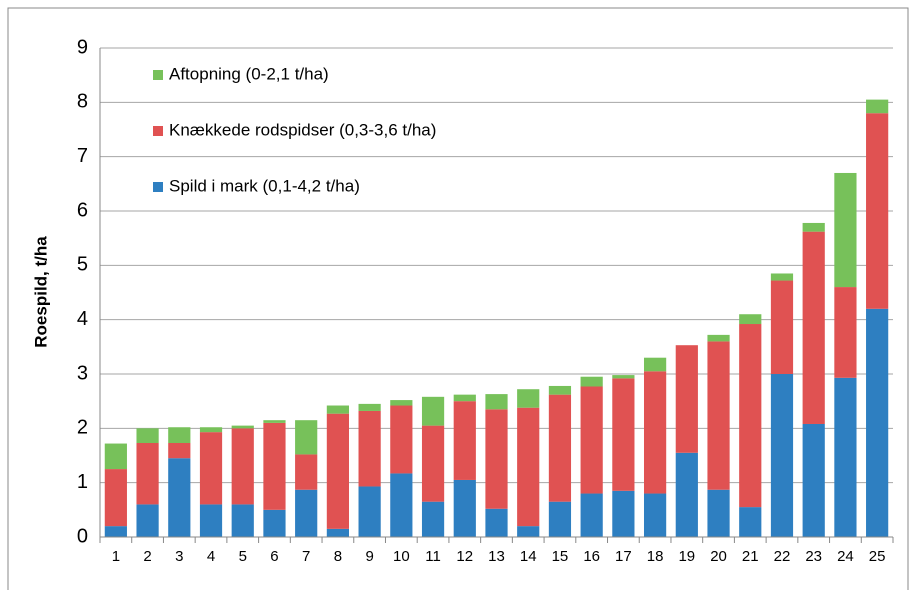  Describe the element at coordinates (147, 556) in the screenshot. I see `x-tick-label: 2` at that location.